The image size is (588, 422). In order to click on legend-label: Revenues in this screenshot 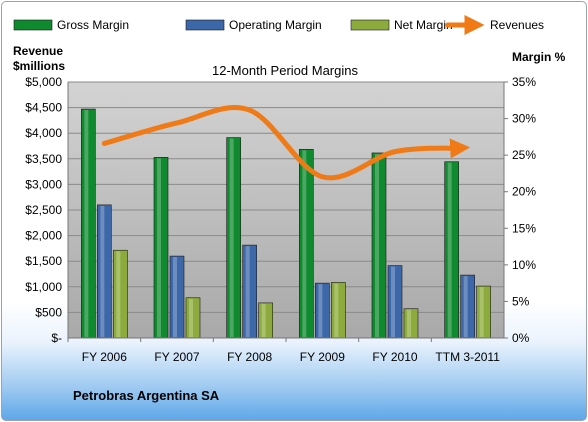, I will do `click(517, 25)`.